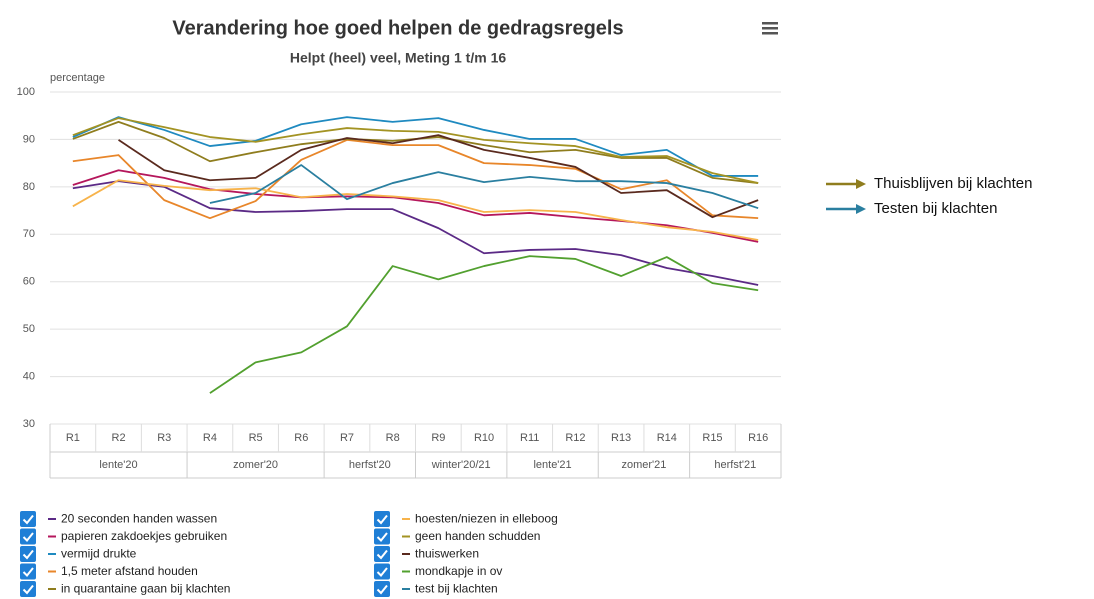 The image size is (1094, 599). I want to click on group-label: herfst'21, so click(735, 465).